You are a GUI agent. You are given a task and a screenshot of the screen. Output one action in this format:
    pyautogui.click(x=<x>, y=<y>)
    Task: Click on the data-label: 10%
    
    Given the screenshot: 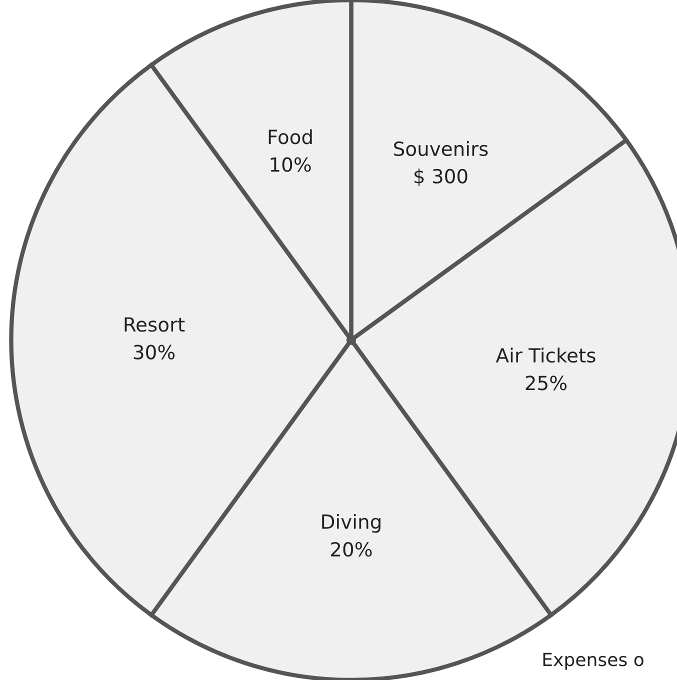 What is the action you would take?
    pyautogui.click(x=290, y=164)
    